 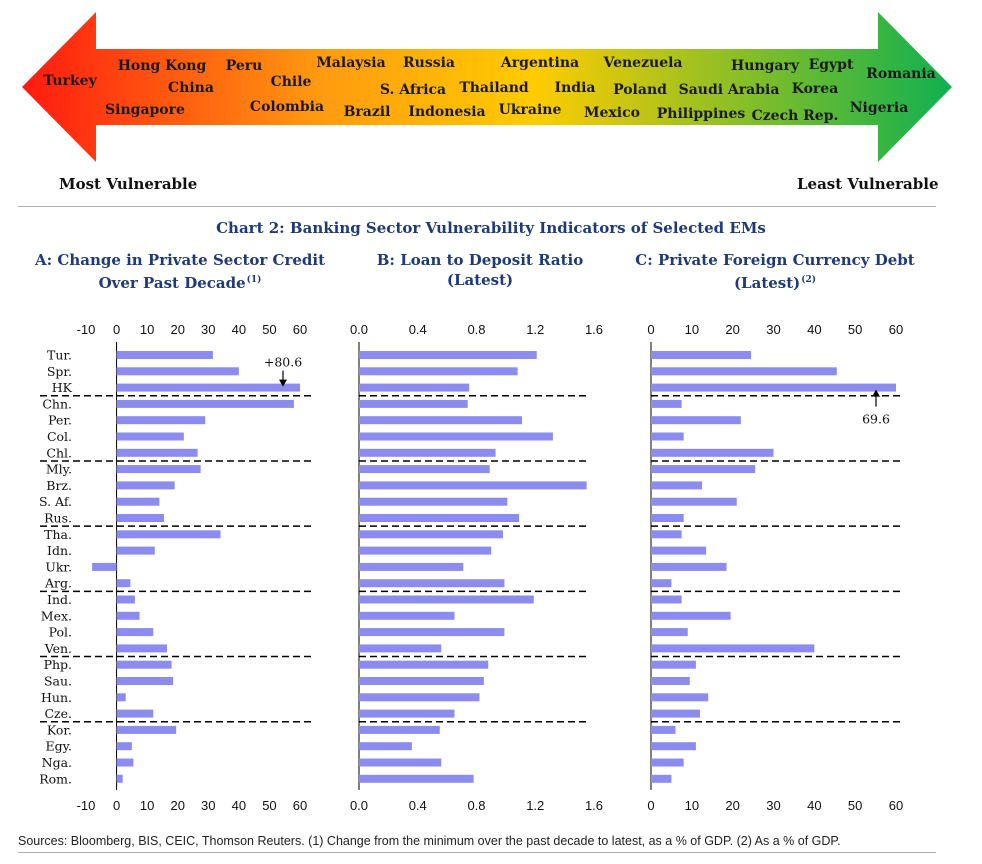 I want to click on panel-c-title-line1: C: Private Foreign Currency Debt, so click(x=775, y=260).